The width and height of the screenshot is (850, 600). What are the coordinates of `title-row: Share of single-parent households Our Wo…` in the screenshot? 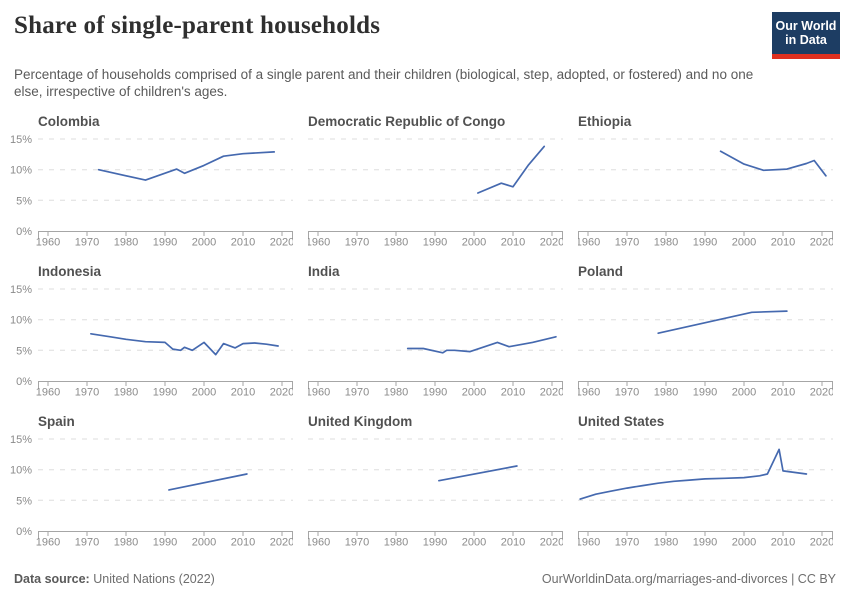 It's located at (427, 35).